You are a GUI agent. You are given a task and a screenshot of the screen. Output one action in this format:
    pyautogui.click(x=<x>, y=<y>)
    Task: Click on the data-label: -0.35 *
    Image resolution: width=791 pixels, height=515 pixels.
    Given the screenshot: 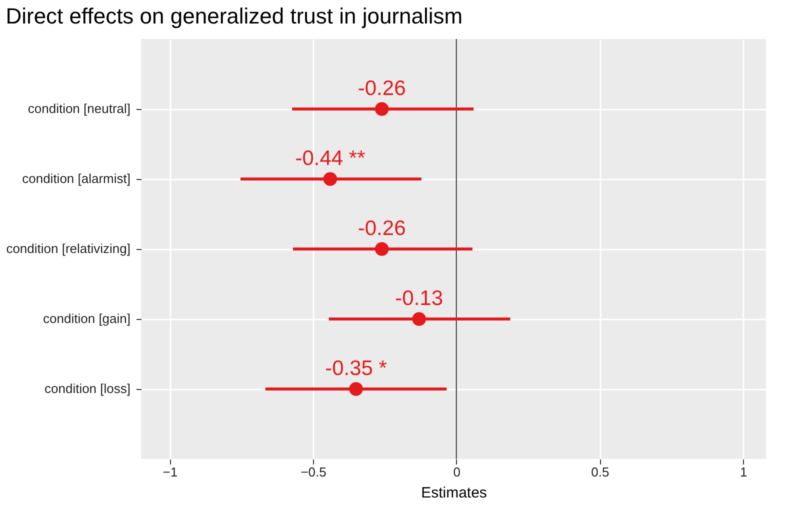 What is the action you would take?
    pyautogui.click(x=356, y=368)
    